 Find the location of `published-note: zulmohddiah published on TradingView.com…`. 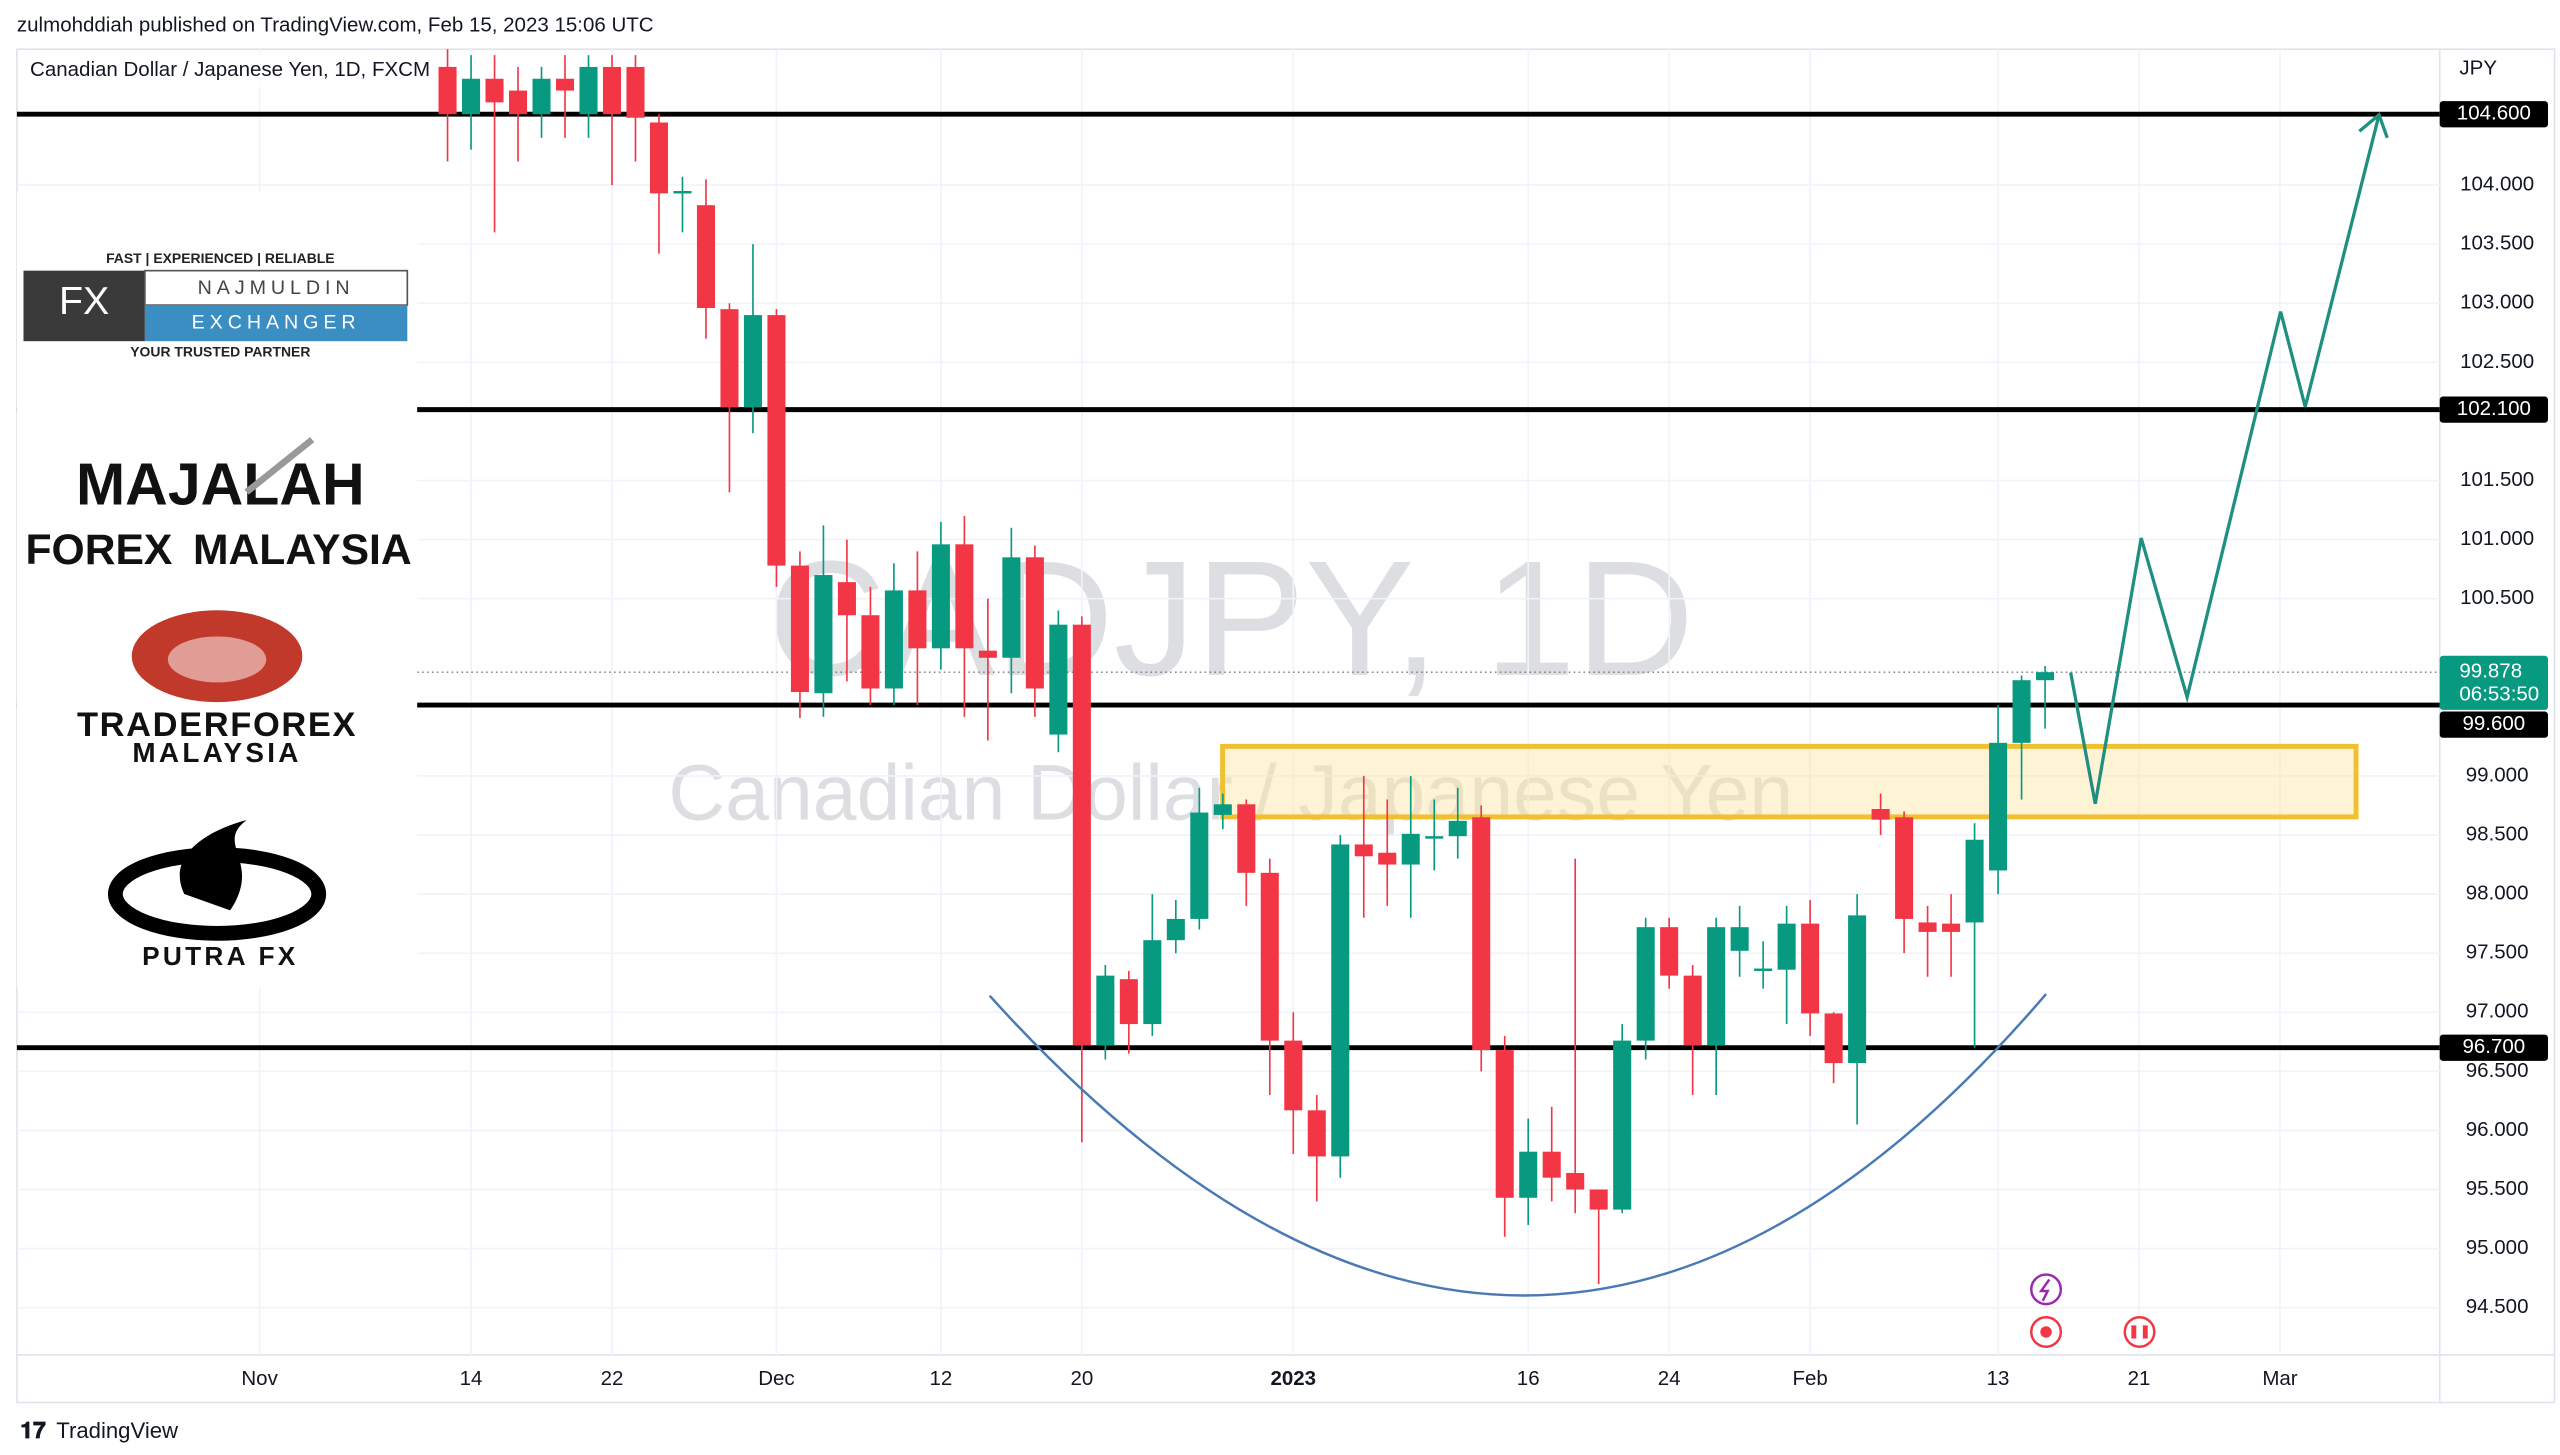

published-note: zulmohddiah published on TradingView.com… is located at coordinates (335, 25).